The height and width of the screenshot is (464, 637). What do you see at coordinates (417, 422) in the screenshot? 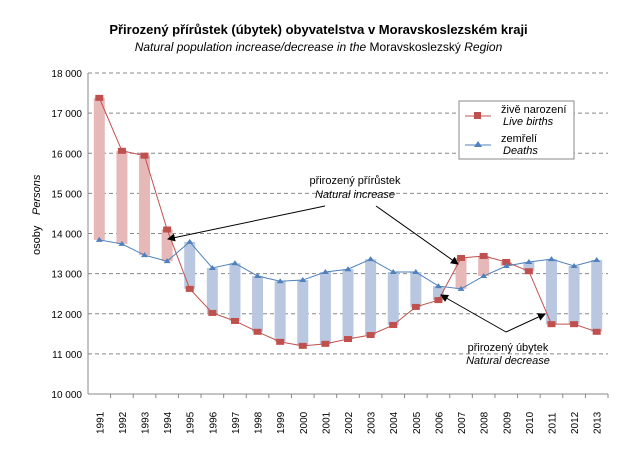
I see `x-tick-label: 2005` at bounding box center [417, 422].